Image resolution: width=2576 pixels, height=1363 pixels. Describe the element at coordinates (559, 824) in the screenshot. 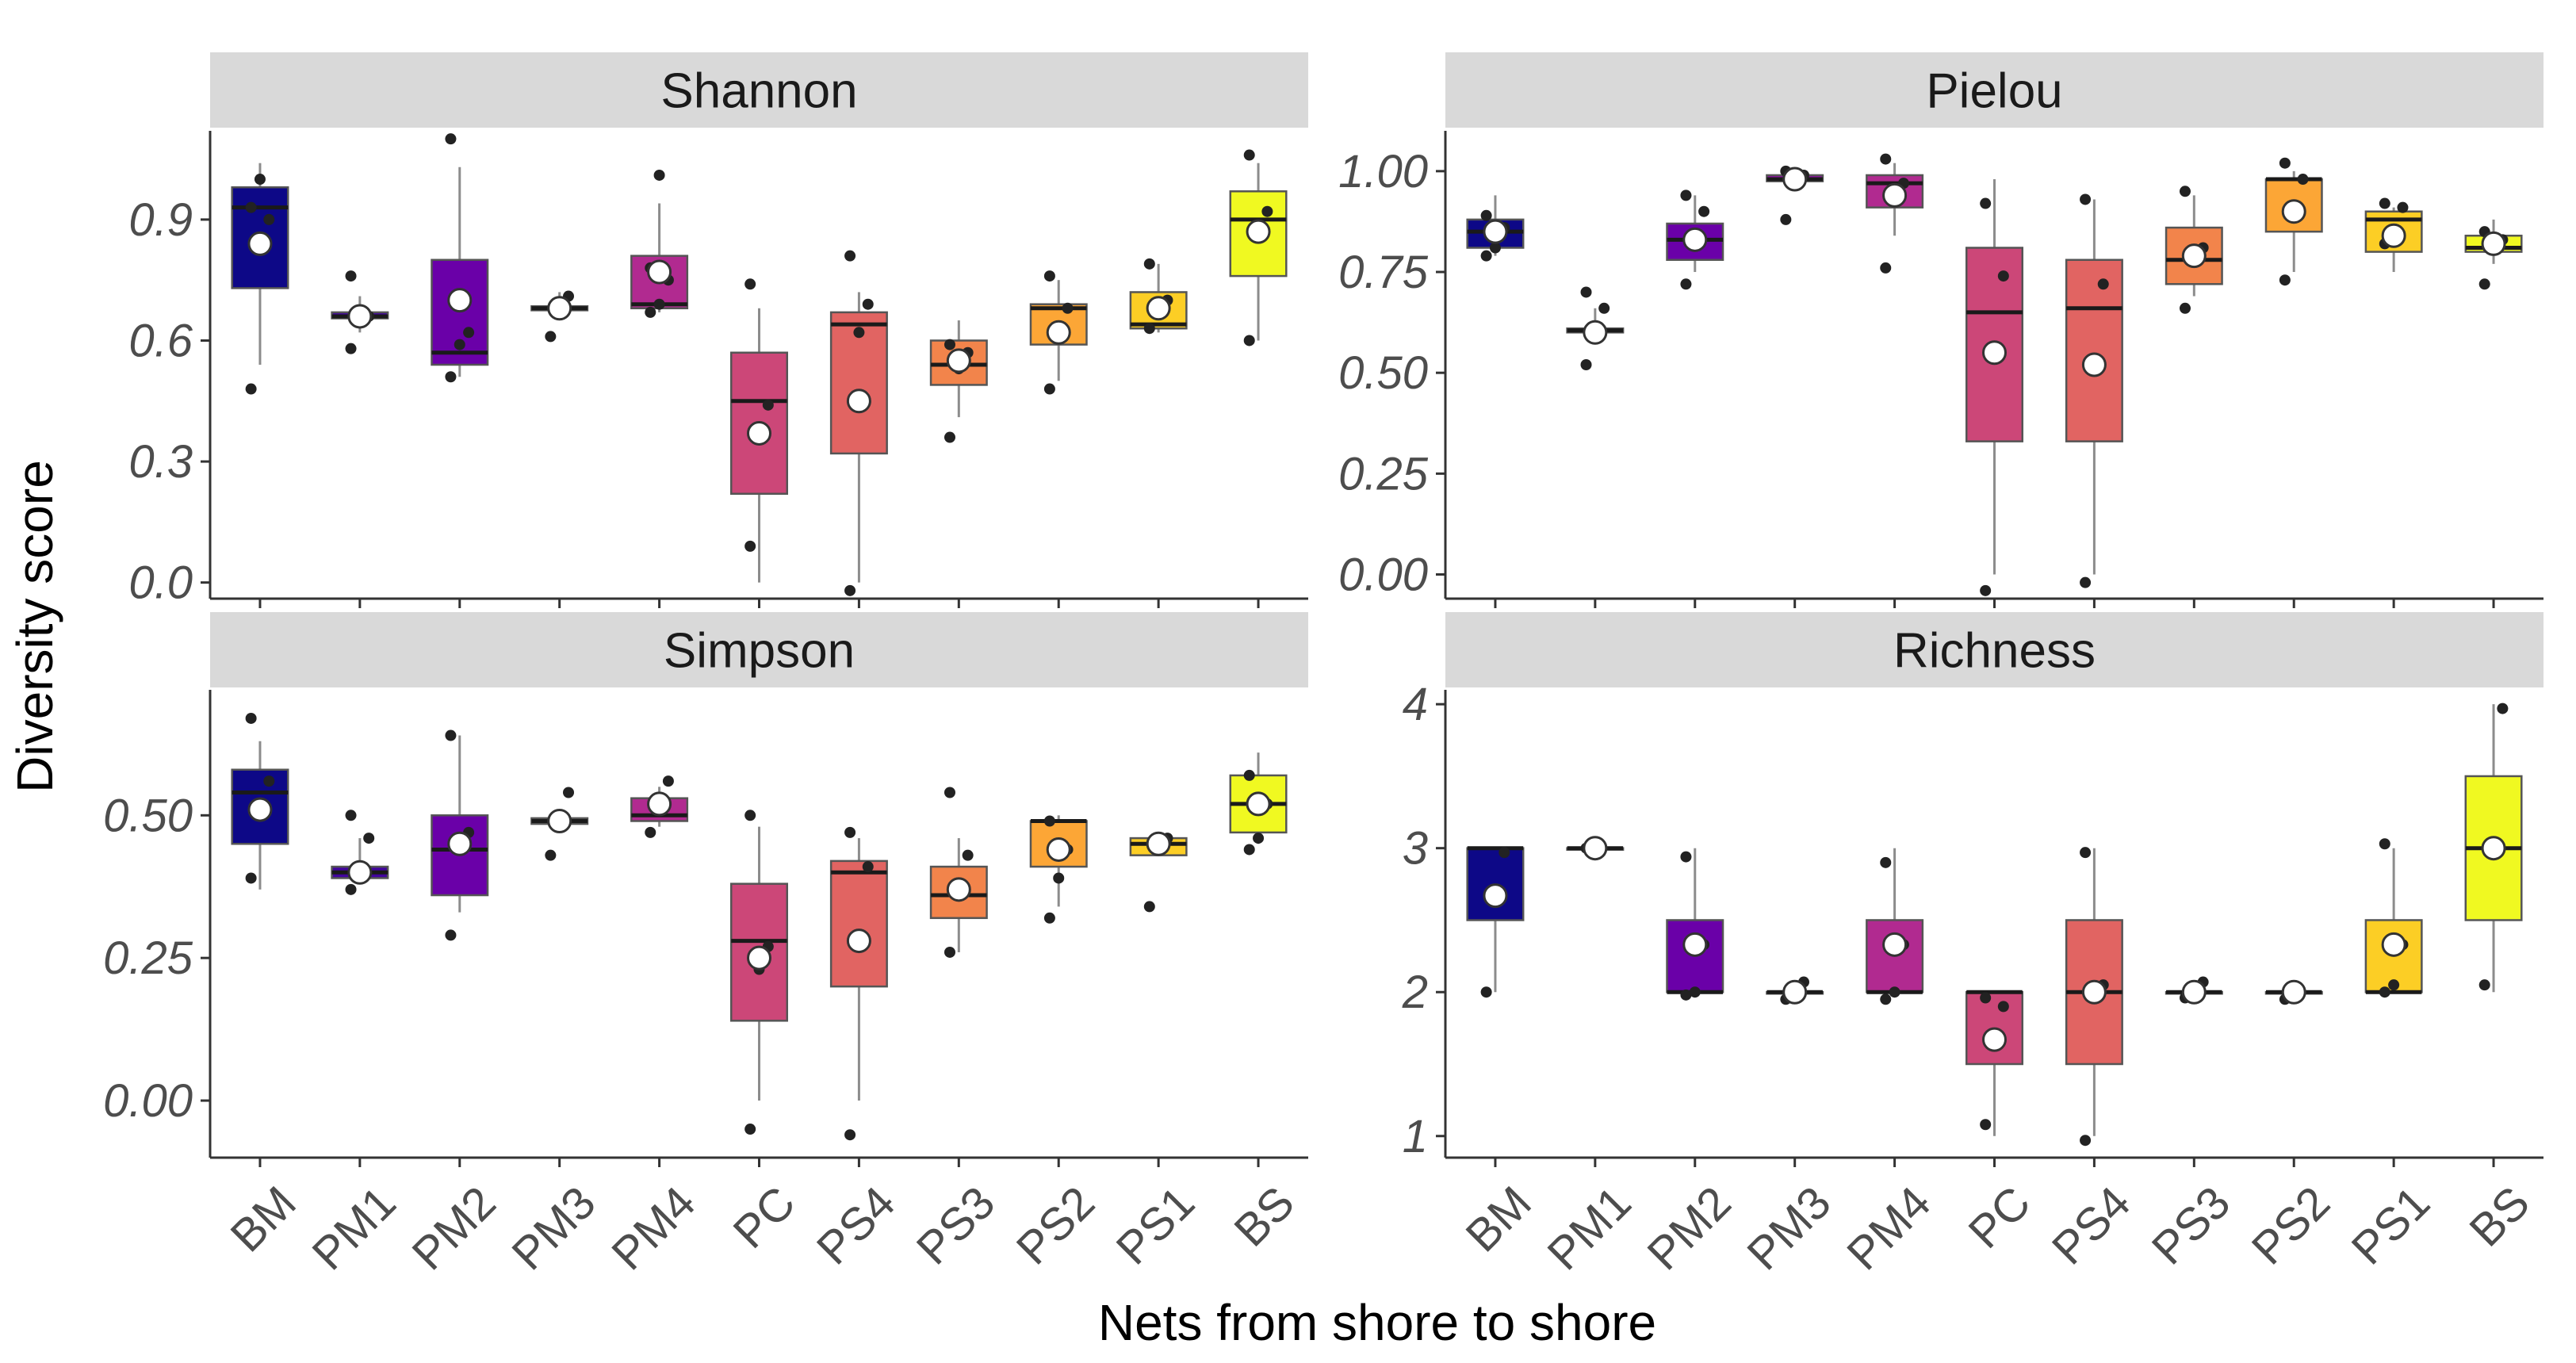

I see `box-pm3` at that location.